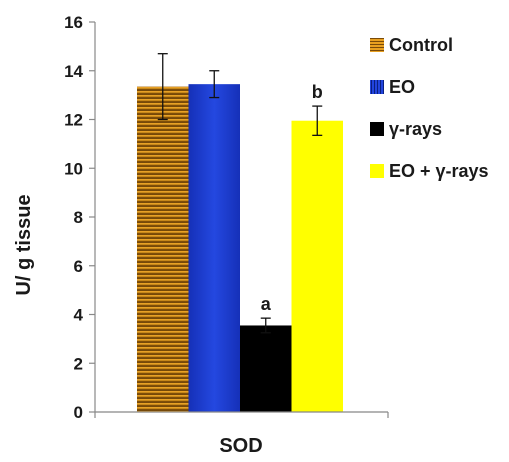  I want to click on y-tick-label: 8, so click(78, 217).